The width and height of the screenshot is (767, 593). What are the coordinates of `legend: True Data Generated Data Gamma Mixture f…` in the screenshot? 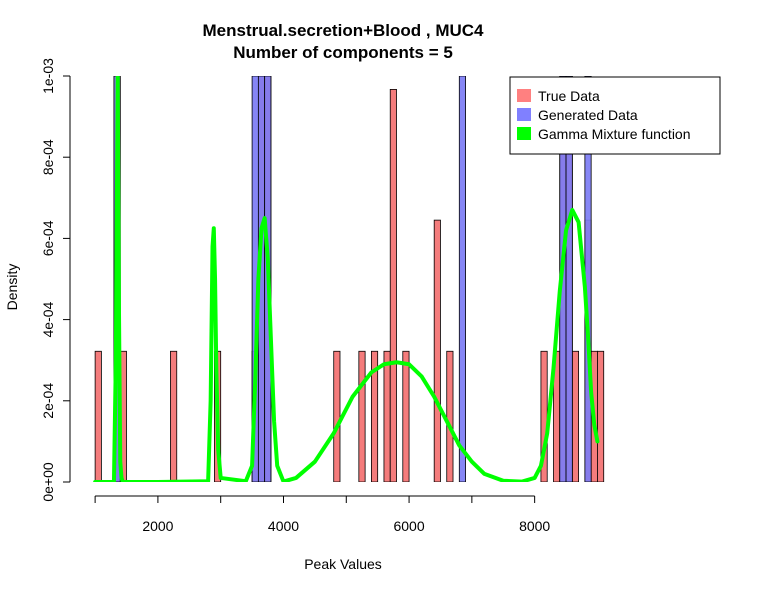 It's located at (615, 115).